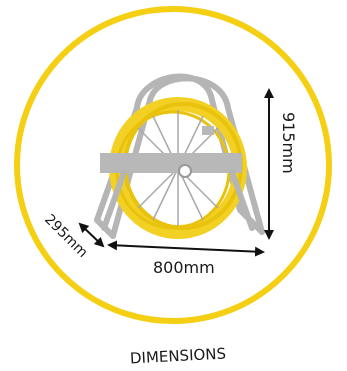 This screenshot has width=347, height=371. Describe the element at coordinates (178, 200) in the screenshot. I see `reel-front-legs` at that location.